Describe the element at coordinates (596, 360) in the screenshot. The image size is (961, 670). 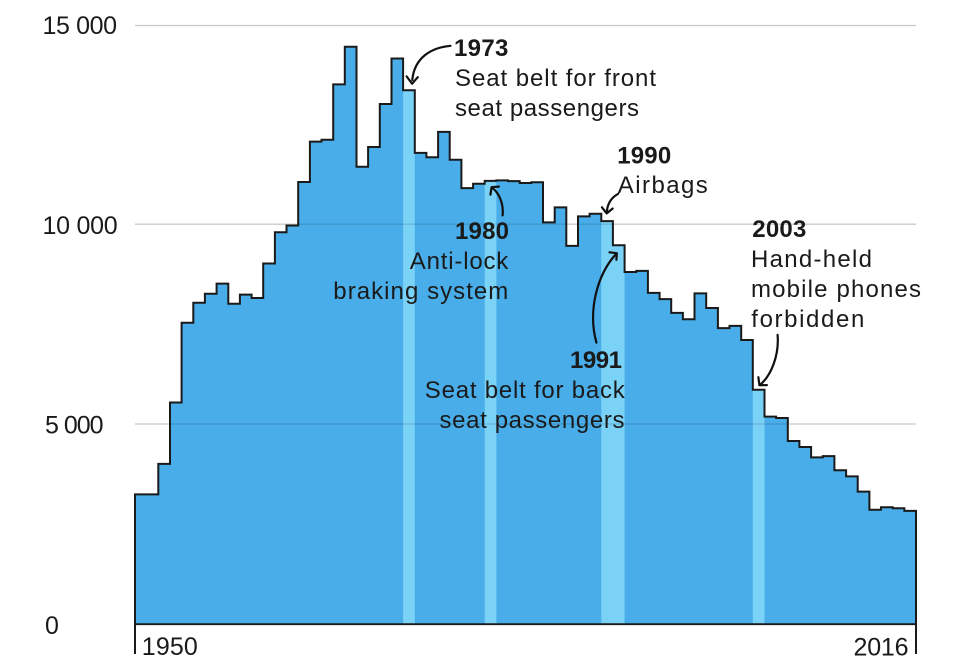
I see `svg-text: 1991` at that location.